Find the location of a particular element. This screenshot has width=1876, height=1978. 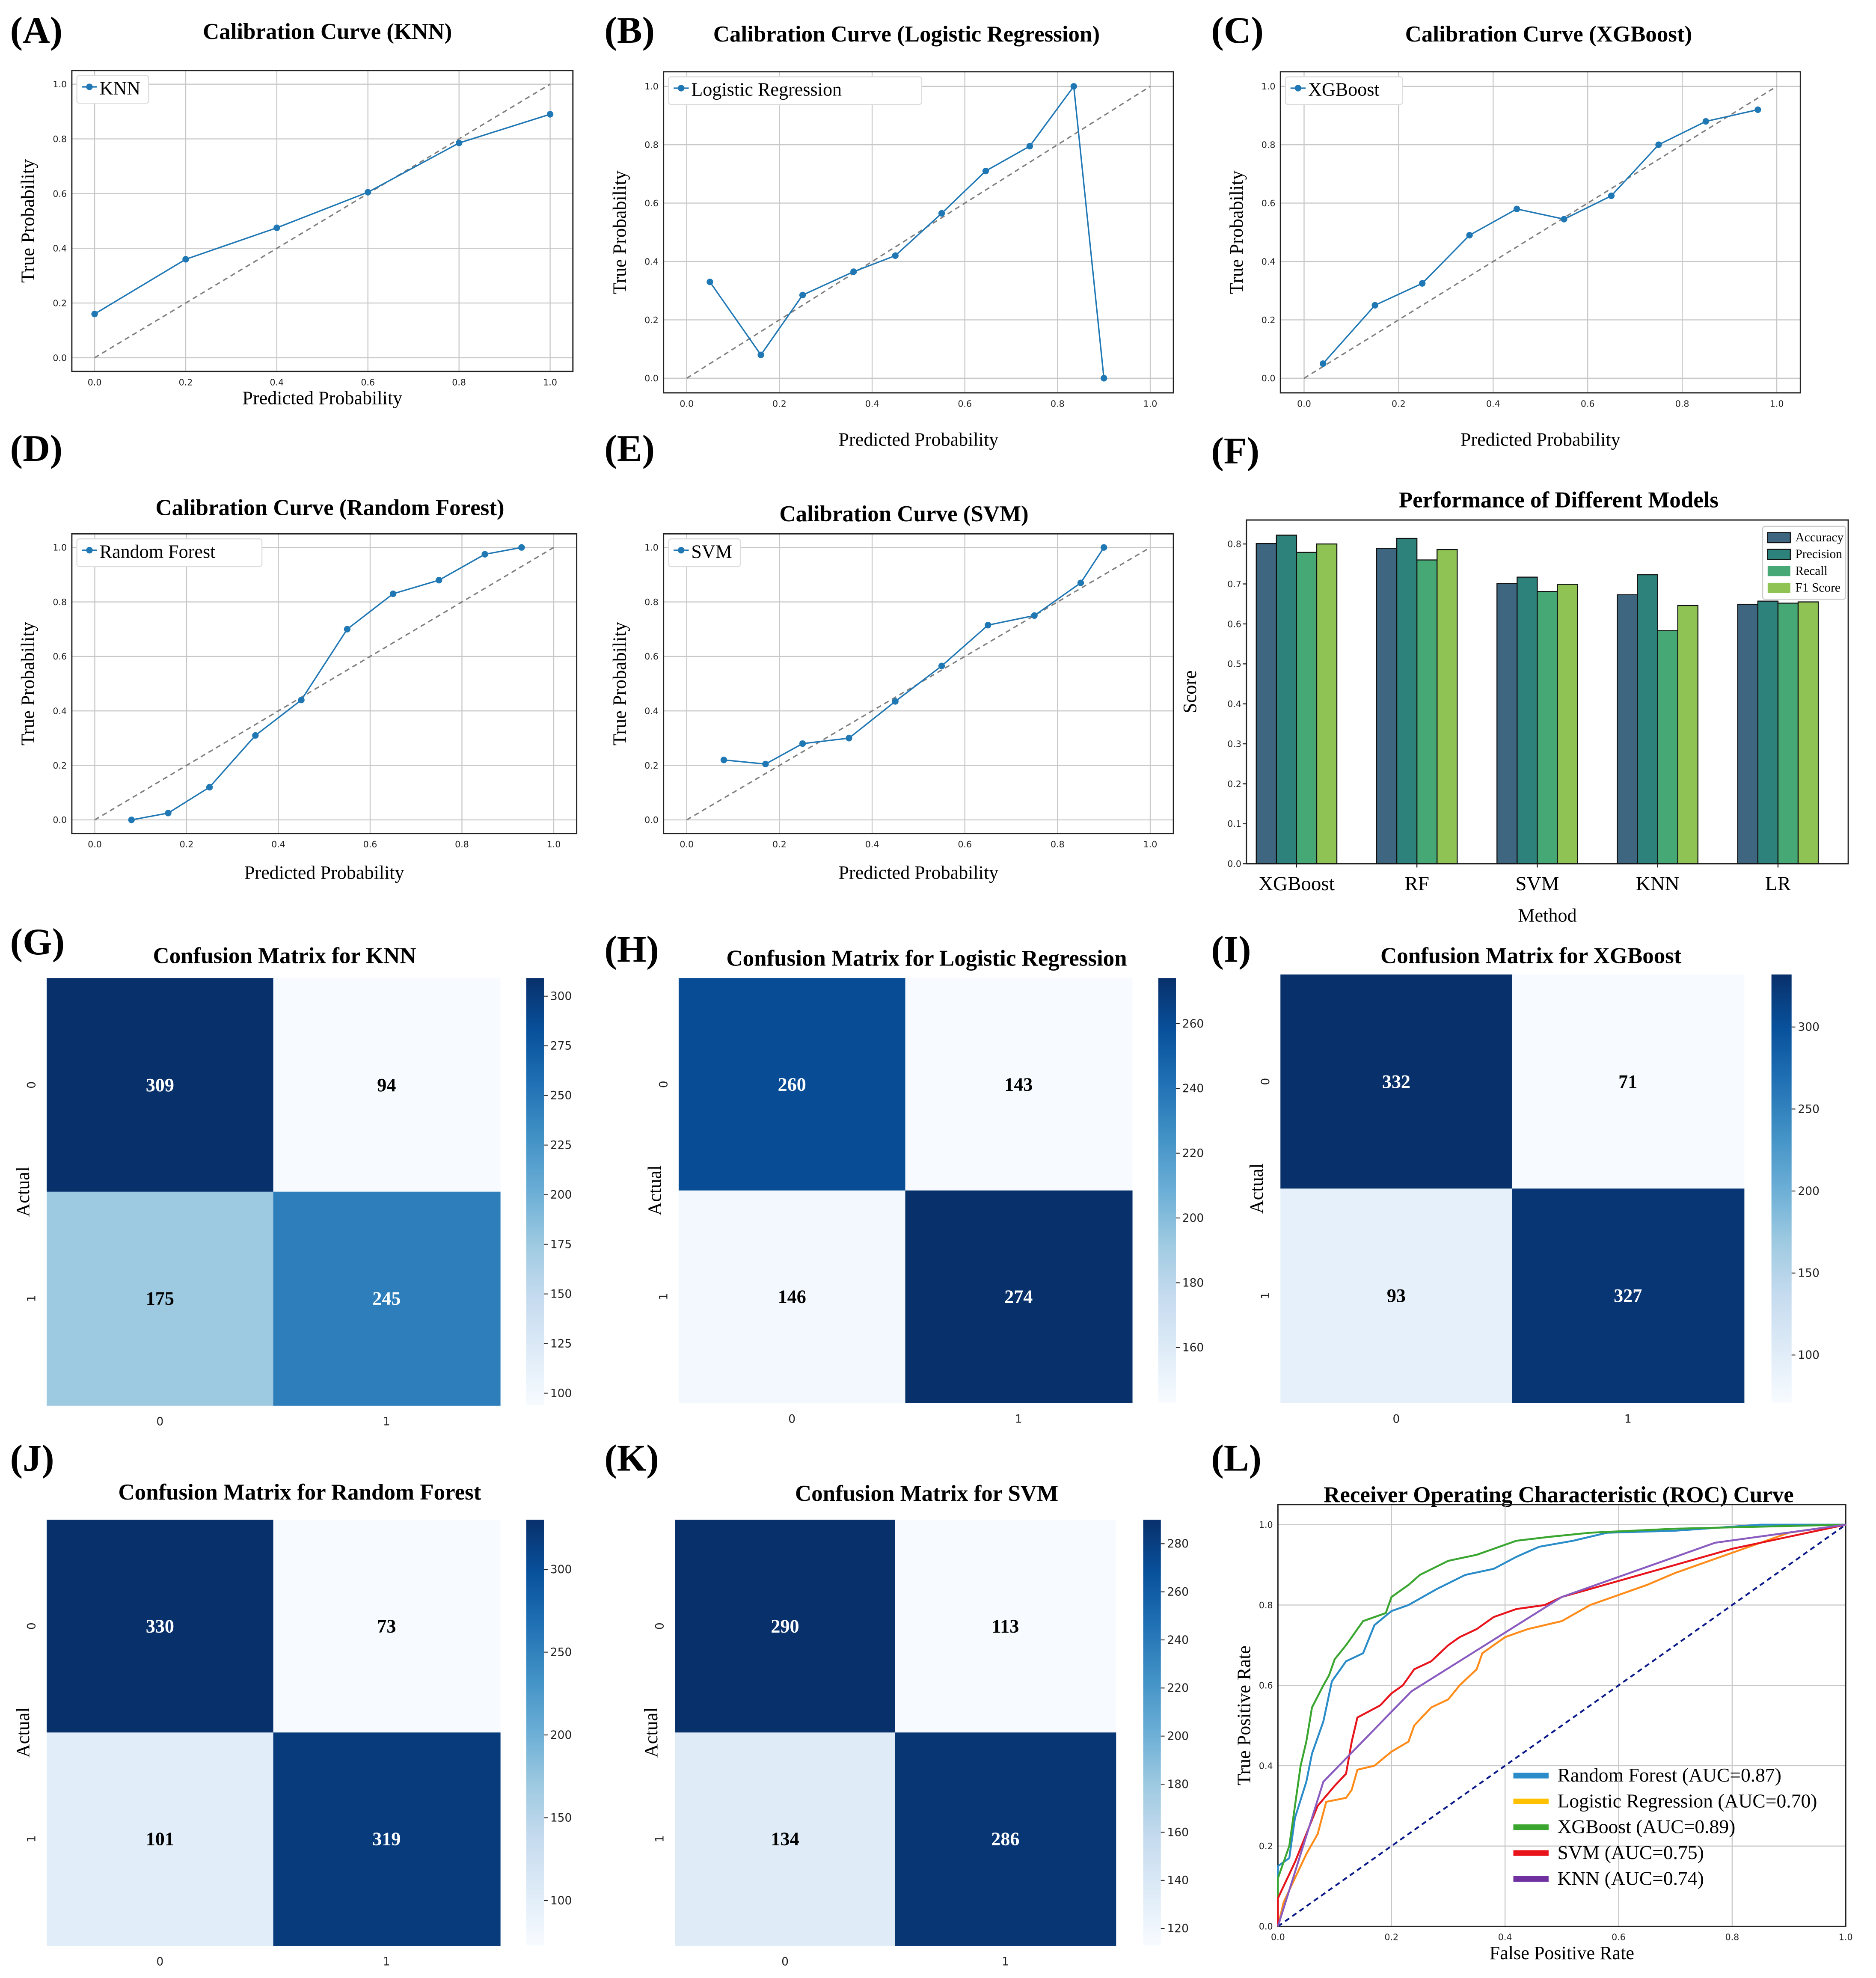

colorbar-tick-label: 175 is located at coordinates (561, 1245).